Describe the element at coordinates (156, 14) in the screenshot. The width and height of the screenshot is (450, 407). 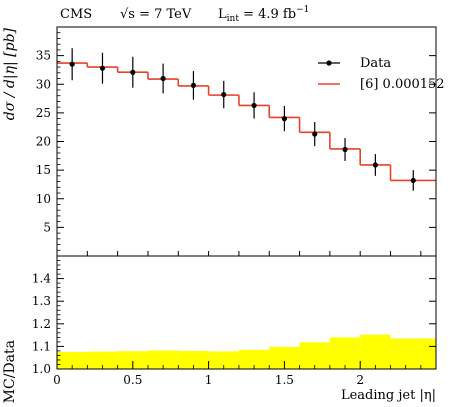
I see `sqrt-s-label: √s = 7 TeV` at that location.